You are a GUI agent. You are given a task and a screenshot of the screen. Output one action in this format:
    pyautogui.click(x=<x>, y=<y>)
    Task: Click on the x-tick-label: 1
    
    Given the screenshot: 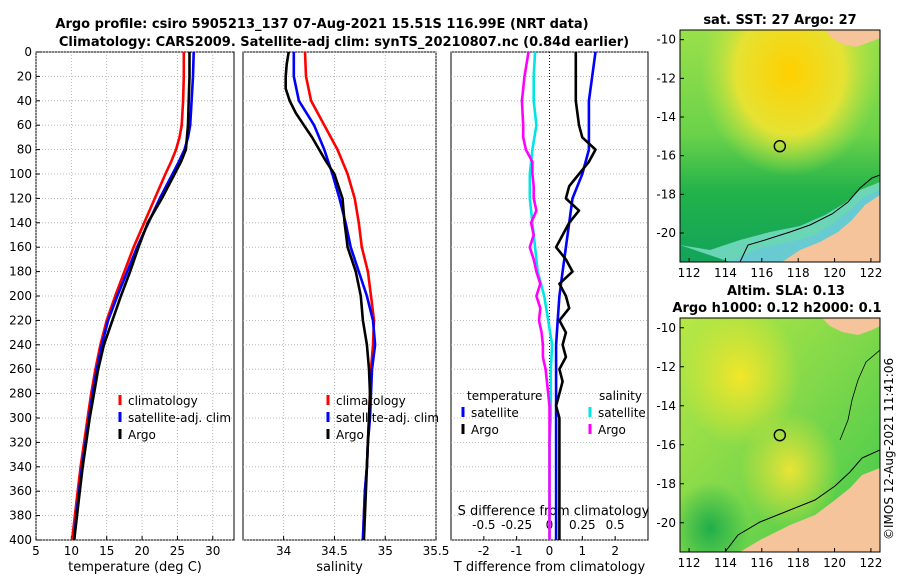 What is the action you would take?
    pyautogui.click(x=583, y=551)
    